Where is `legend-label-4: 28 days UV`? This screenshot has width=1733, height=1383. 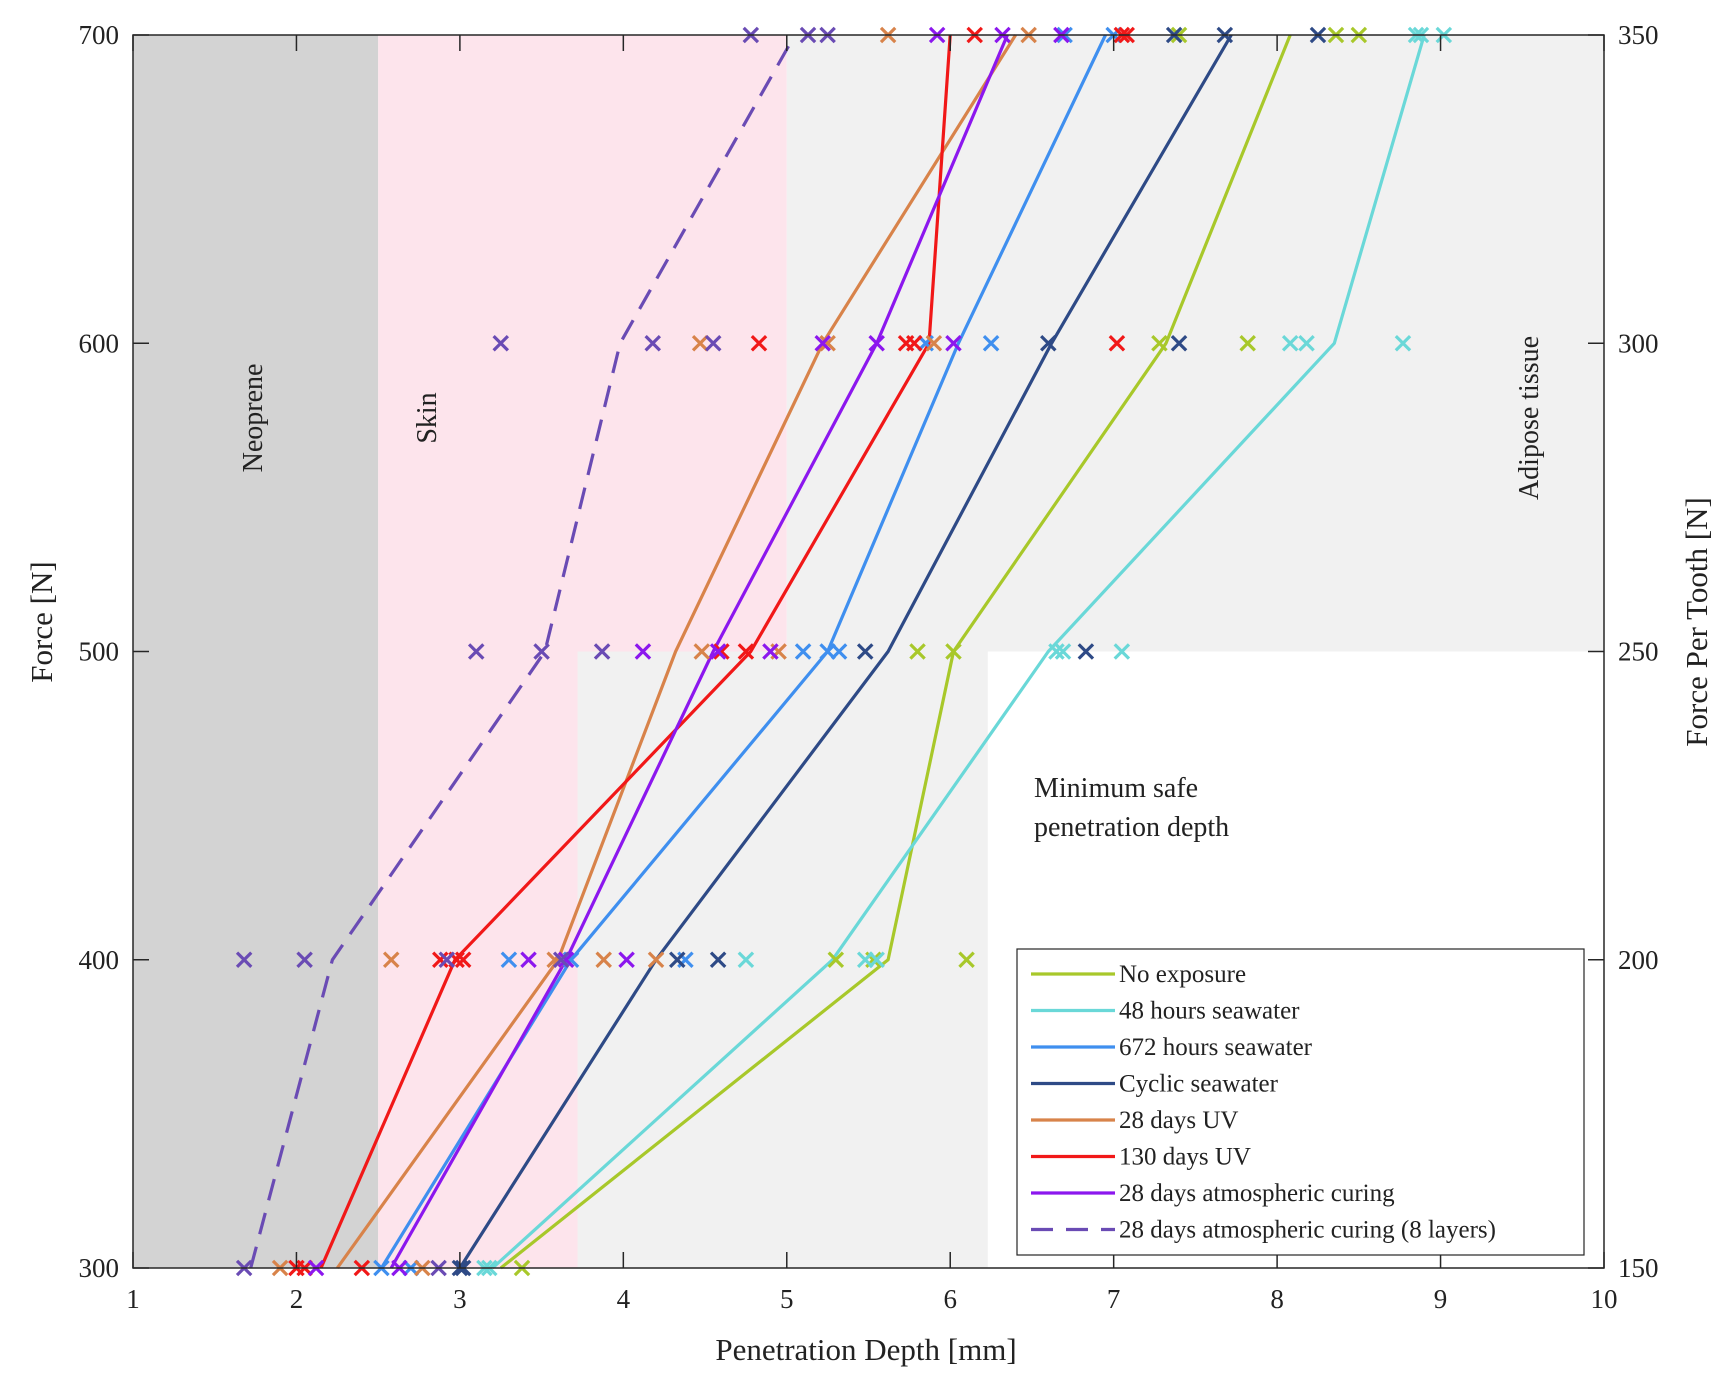 legend-label-4: 28 days UV is located at coordinates (1178, 1120).